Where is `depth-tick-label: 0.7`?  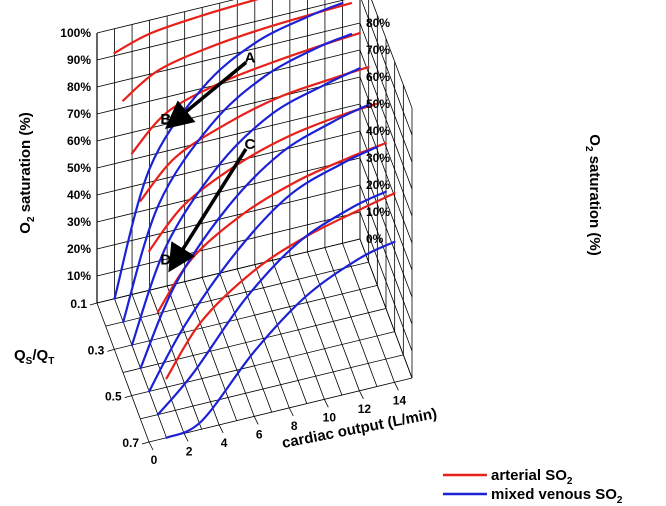
depth-tick-label: 0.7 is located at coordinates (130, 443).